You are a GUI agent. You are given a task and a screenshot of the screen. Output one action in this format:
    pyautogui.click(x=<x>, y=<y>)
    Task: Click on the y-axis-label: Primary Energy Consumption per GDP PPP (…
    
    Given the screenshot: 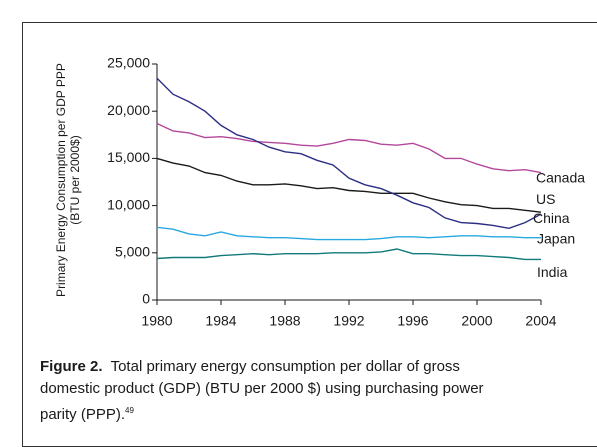 What is the action you would take?
    pyautogui.click(x=68, y=180)
    